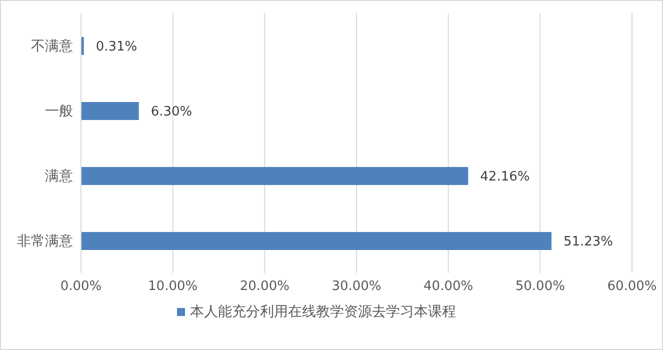 The height and width of the screenshot is (350, 663). What do you see at coordinates (357, 286) in the screenshot?
I see `x-tick-label: 30.00%` at bounding box center [357, 286].